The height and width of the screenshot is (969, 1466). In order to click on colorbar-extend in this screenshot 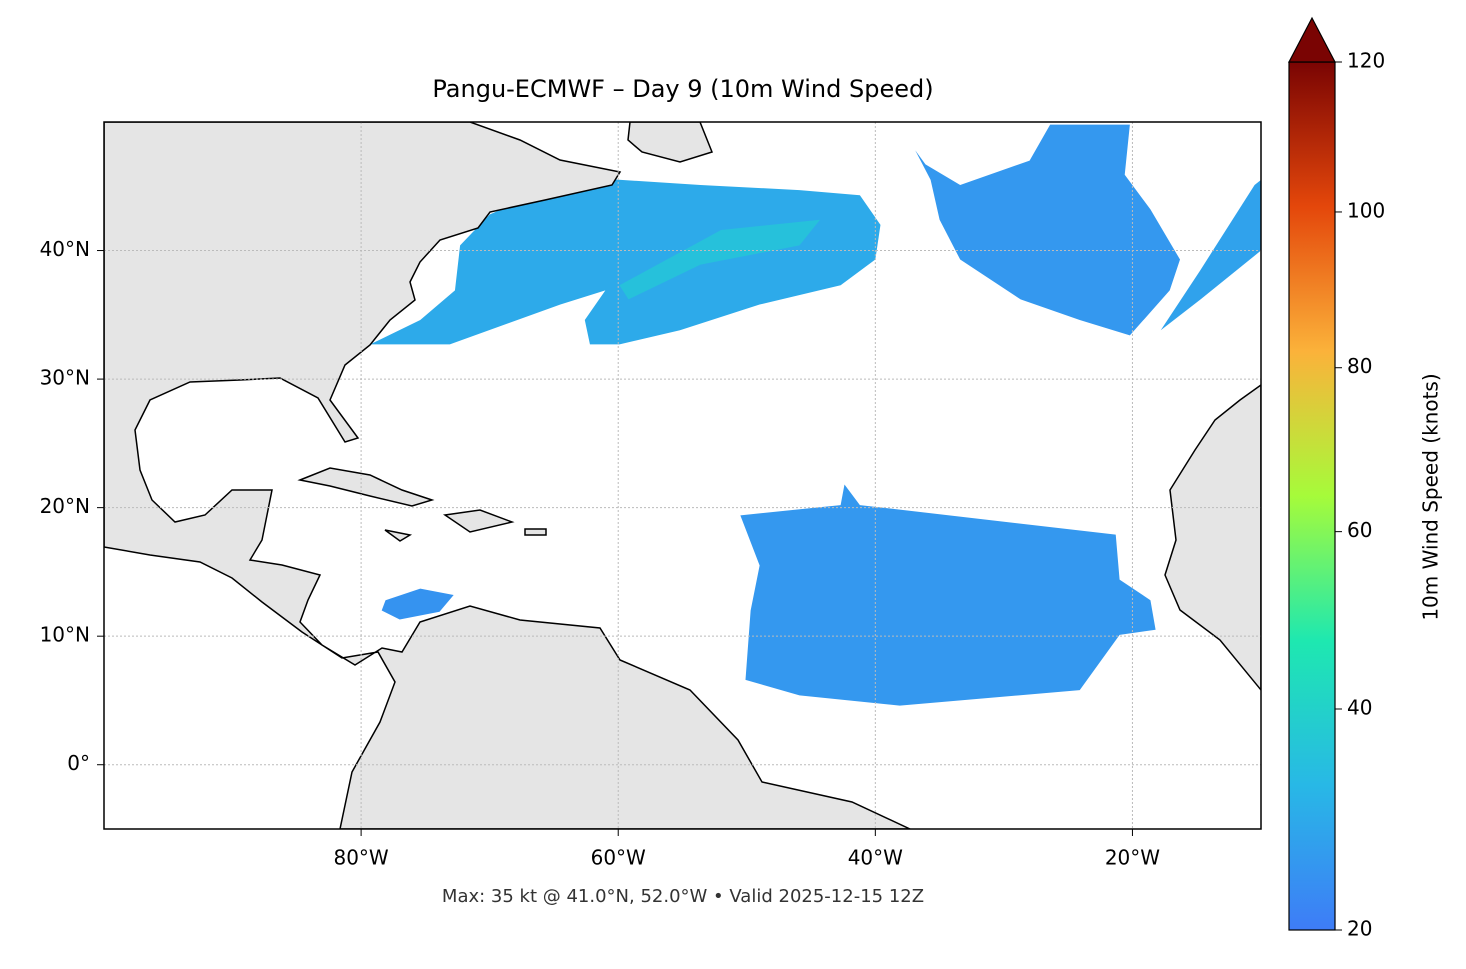, I will do `click(1312, 39)`.